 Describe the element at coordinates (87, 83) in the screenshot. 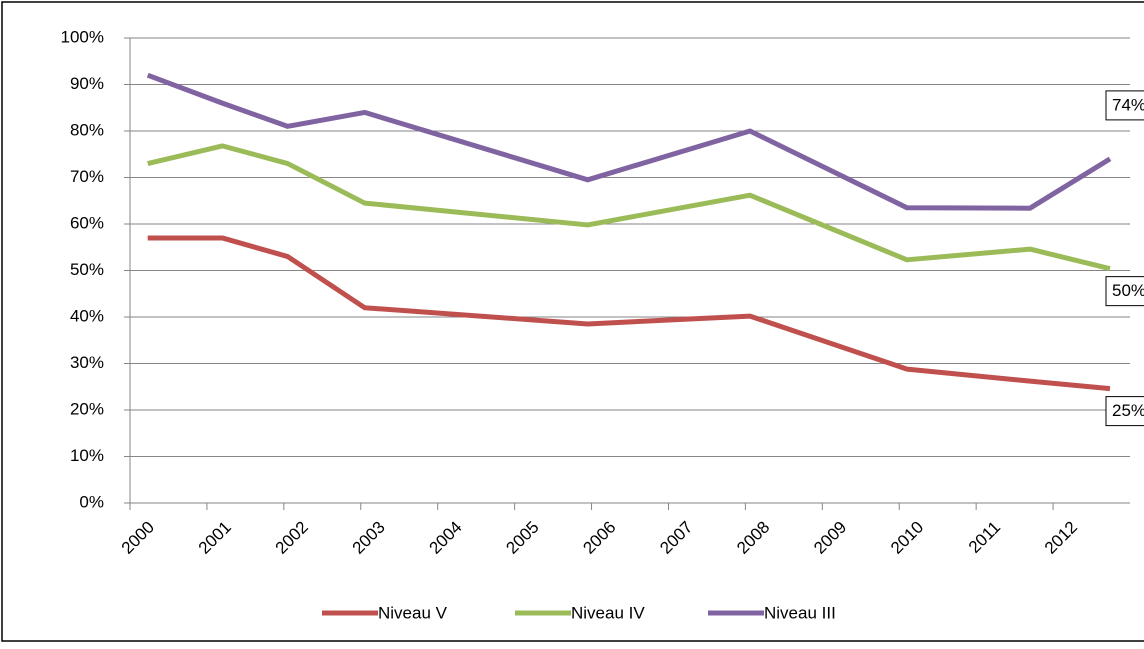

I see `y-tick-label: 90%` at that location.